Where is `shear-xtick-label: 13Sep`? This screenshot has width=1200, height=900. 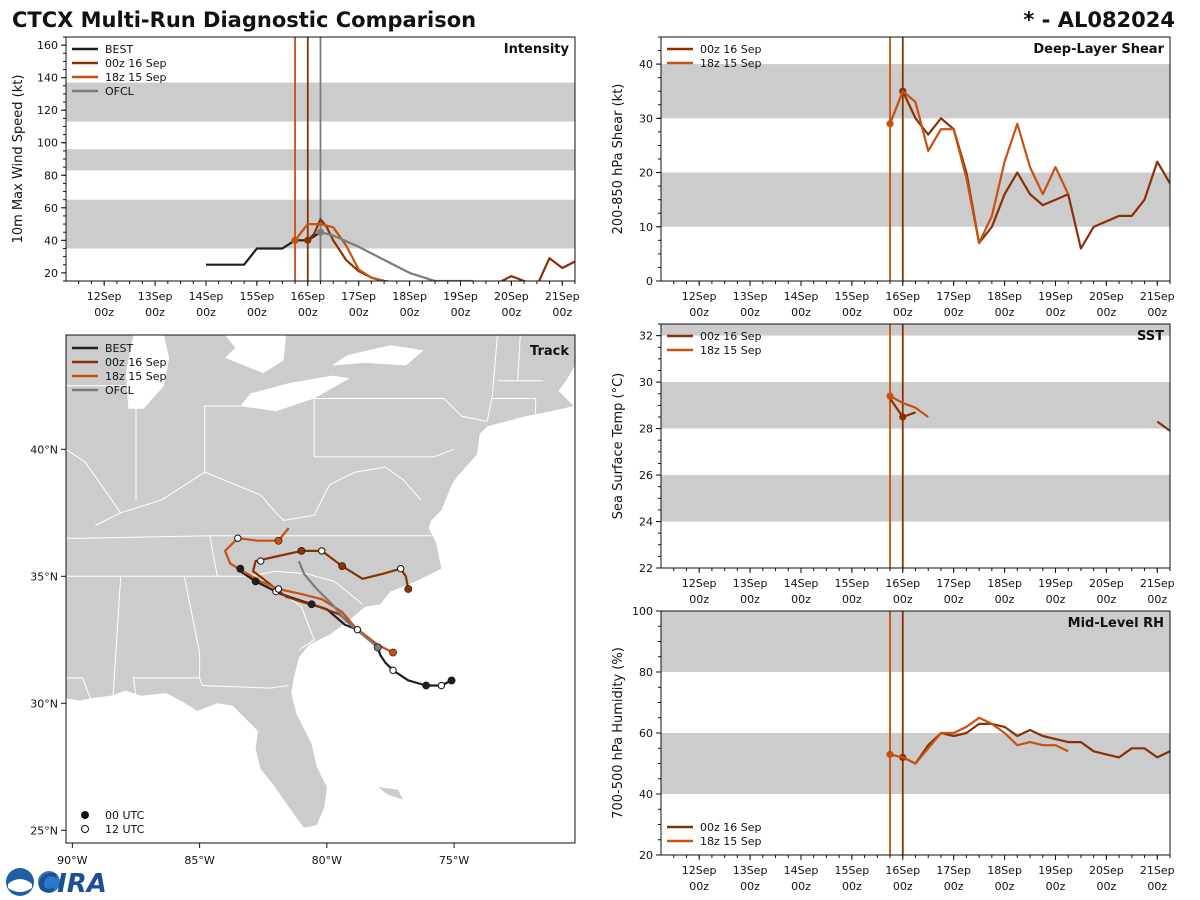
shear-xtick-label: 13Sep is located at coordinates (750, 296).